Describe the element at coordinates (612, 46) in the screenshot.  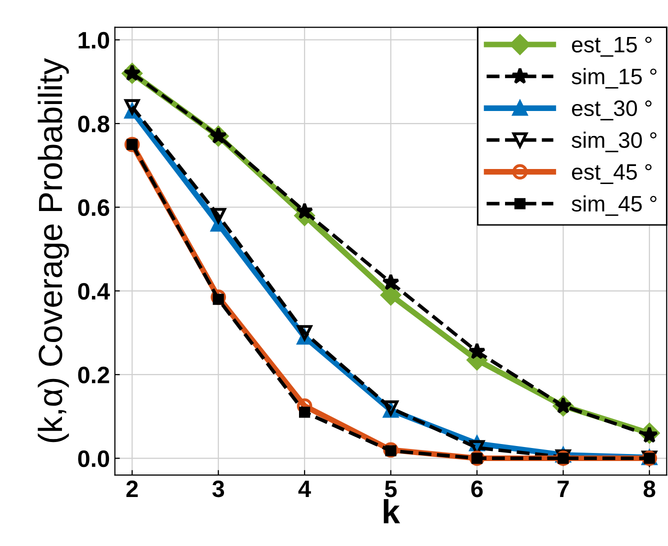
I see `legend-label: est_15 °` at that location.